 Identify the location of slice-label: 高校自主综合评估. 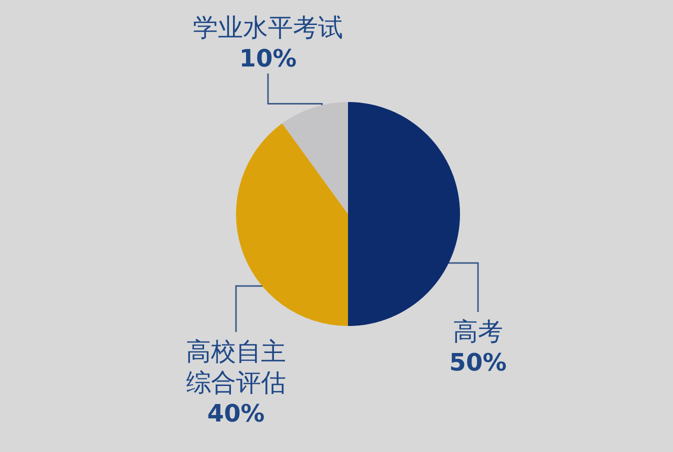
(236, 367).